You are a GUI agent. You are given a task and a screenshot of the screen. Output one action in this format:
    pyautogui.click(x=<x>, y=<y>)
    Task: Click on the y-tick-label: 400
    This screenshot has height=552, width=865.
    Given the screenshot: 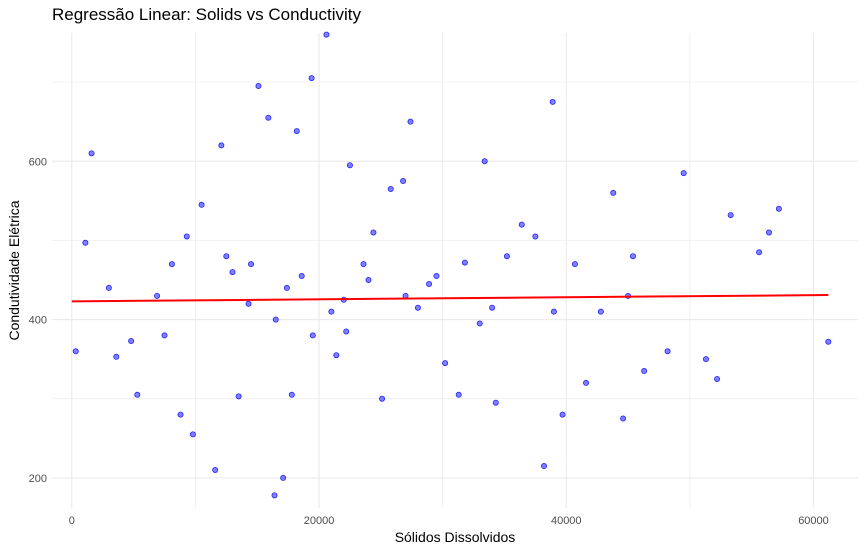 What is the action you would take?
    pyautogui.click(x=38, y=321)
    